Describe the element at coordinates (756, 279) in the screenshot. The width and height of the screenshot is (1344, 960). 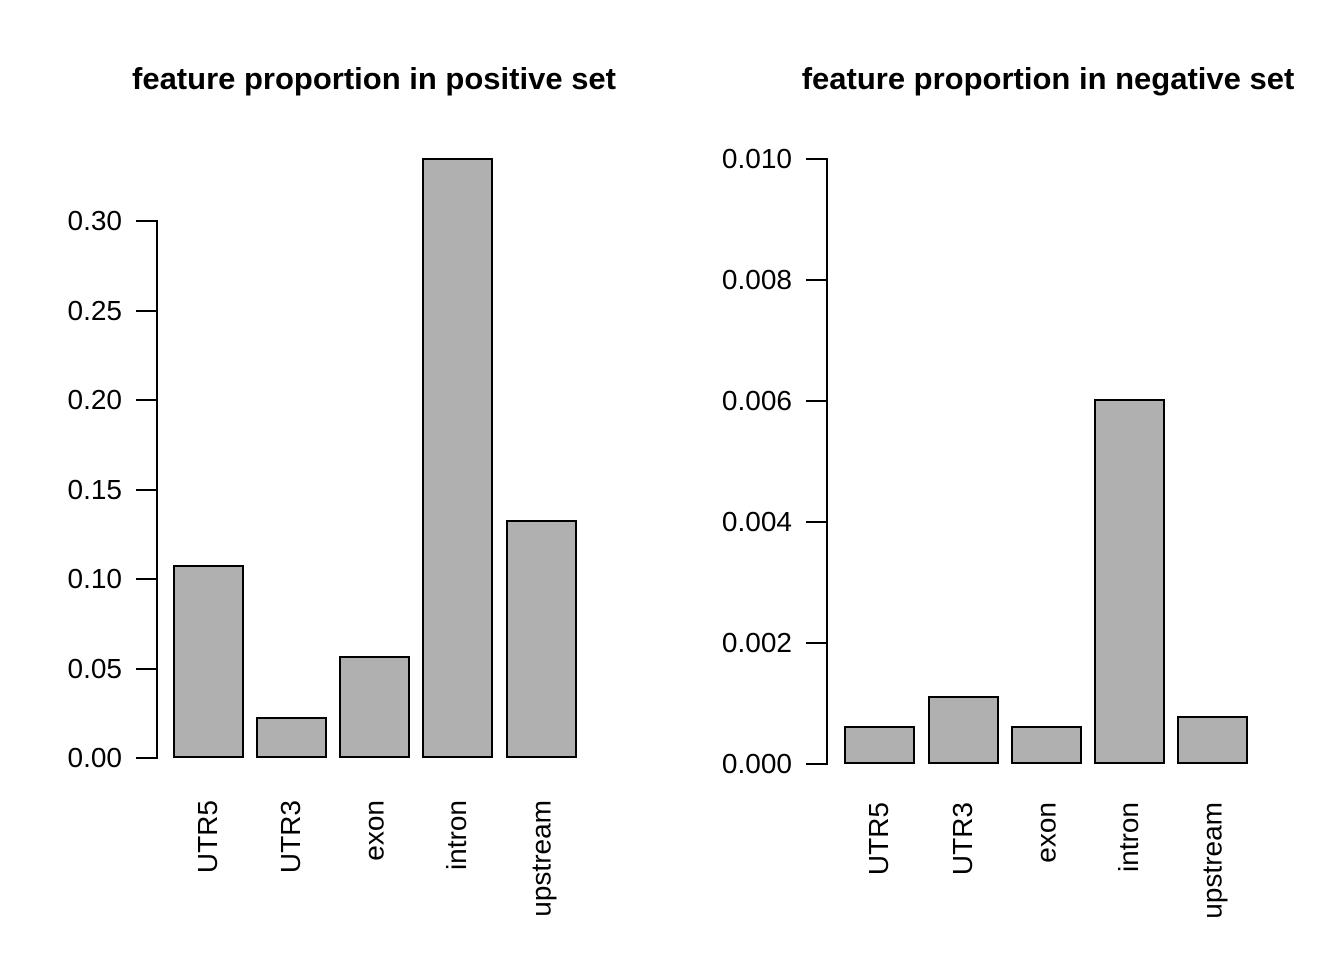
I see `y-tick-label: 0.008` at that location.